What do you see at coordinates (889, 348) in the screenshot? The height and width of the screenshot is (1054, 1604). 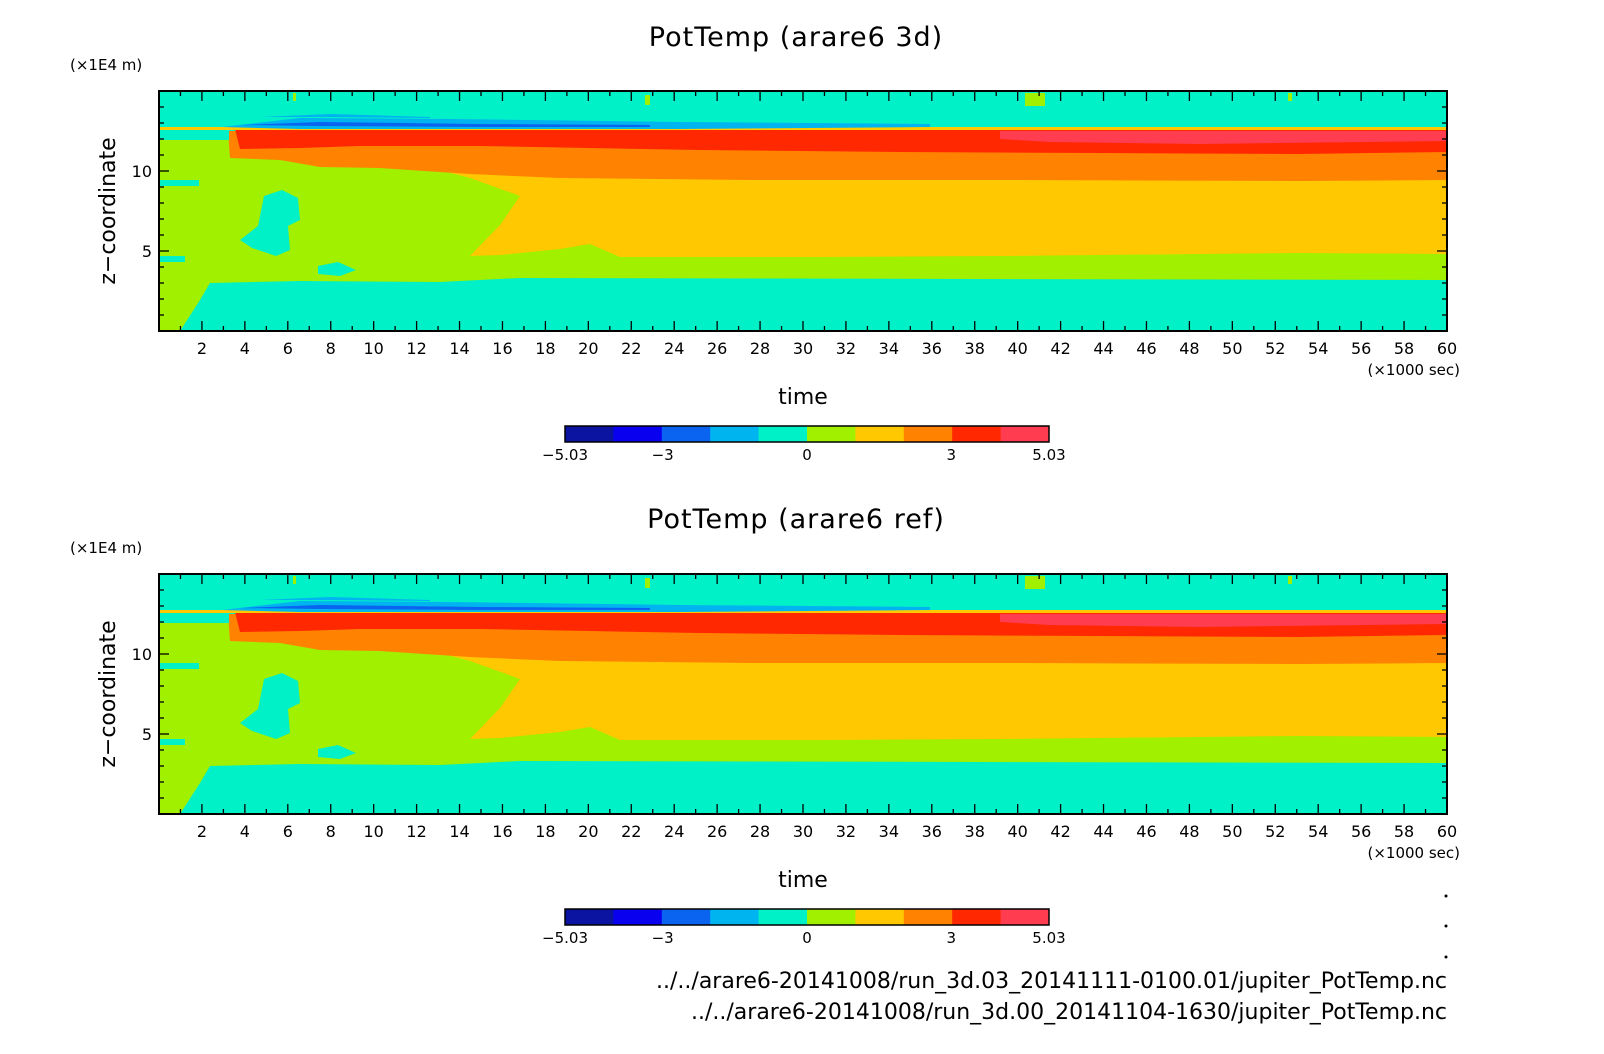 I see `x-tick-label: 34` at bounding box center [889, 348].